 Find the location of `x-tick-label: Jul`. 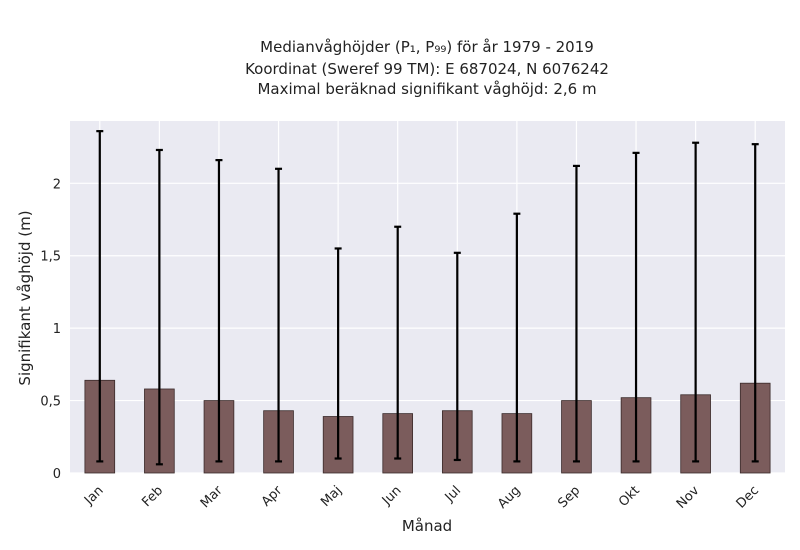

x-tick-label: Jul is located at coordinates (453, 494).